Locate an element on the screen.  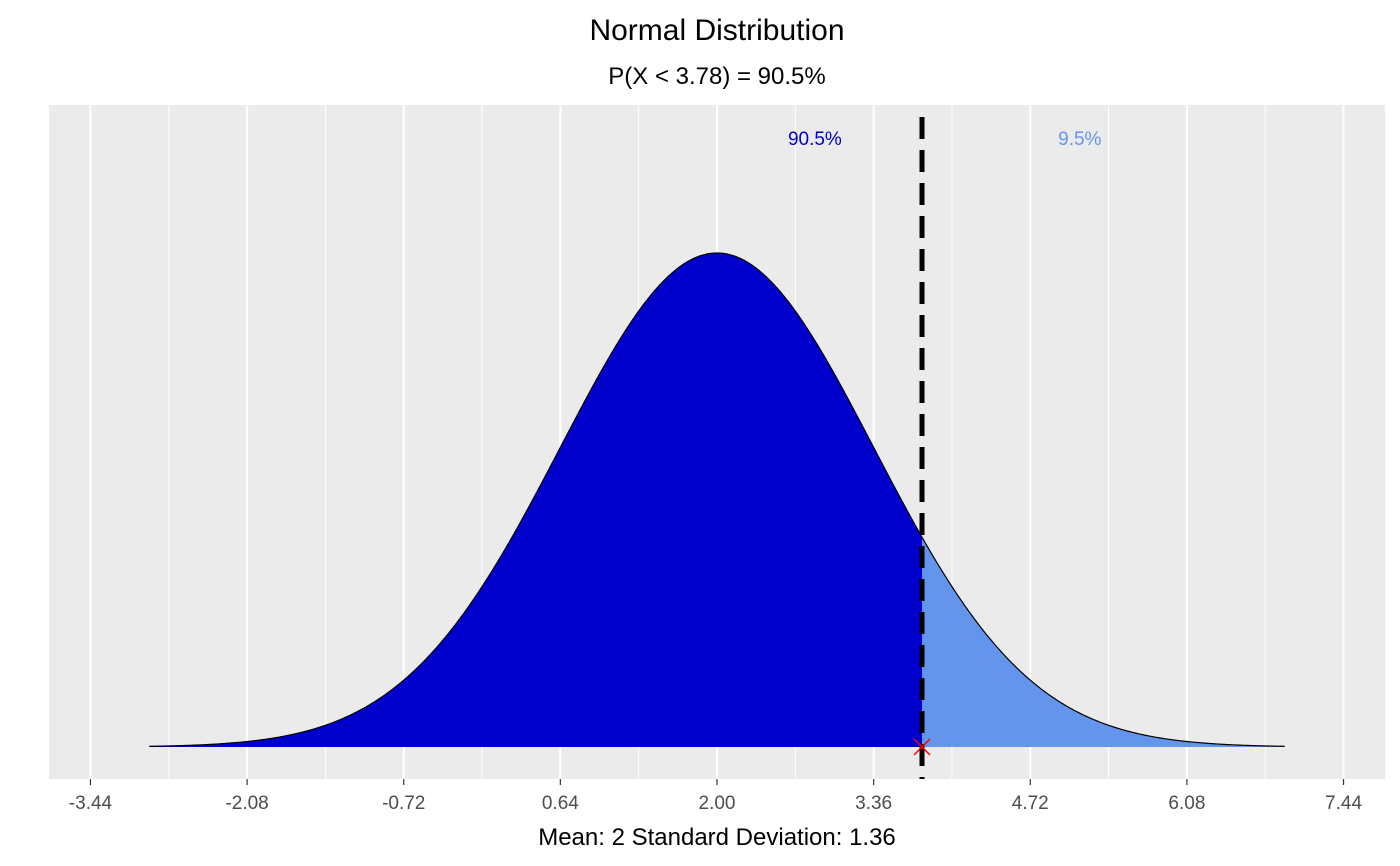
x-tick-label: 2.00 is located at coordinates (717, 803).